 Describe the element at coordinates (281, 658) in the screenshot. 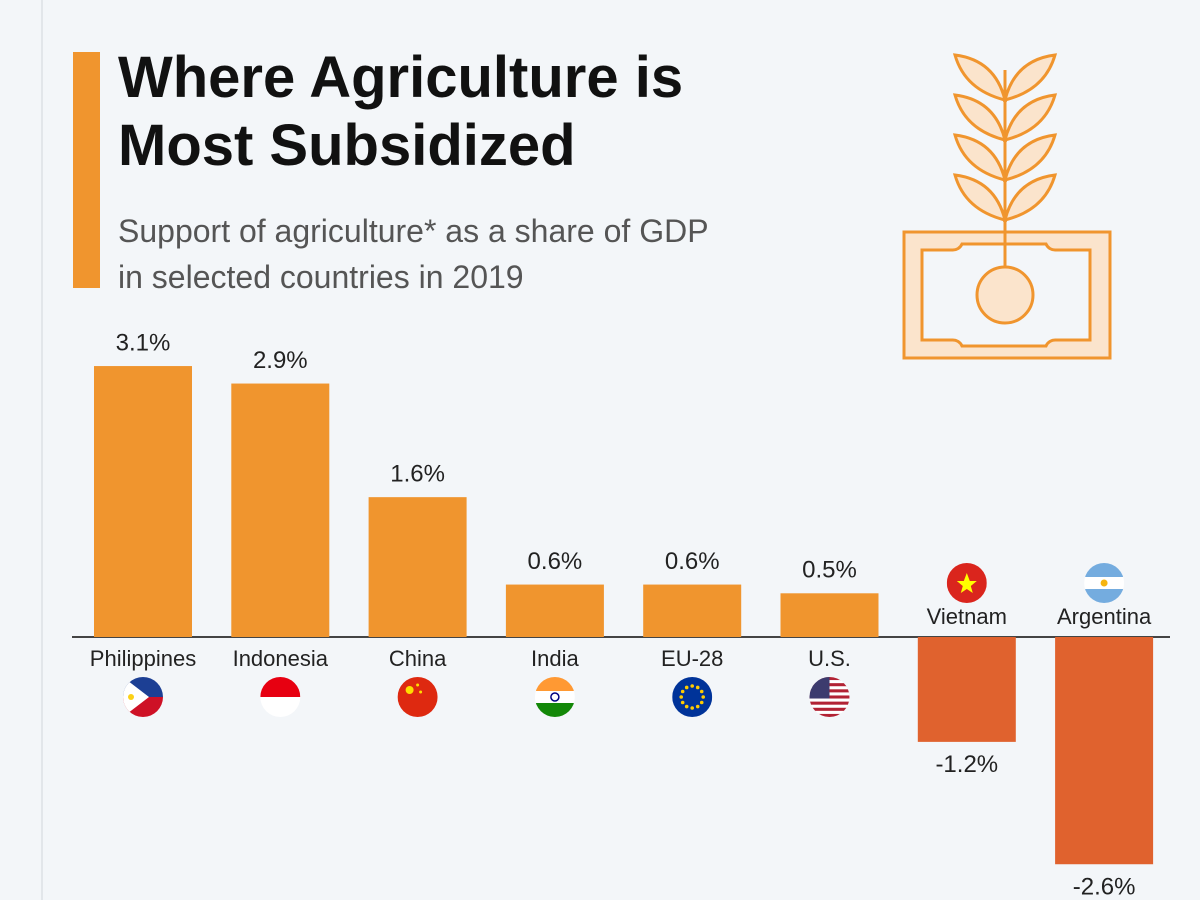

I see `category-label: Indonesia` at that location.